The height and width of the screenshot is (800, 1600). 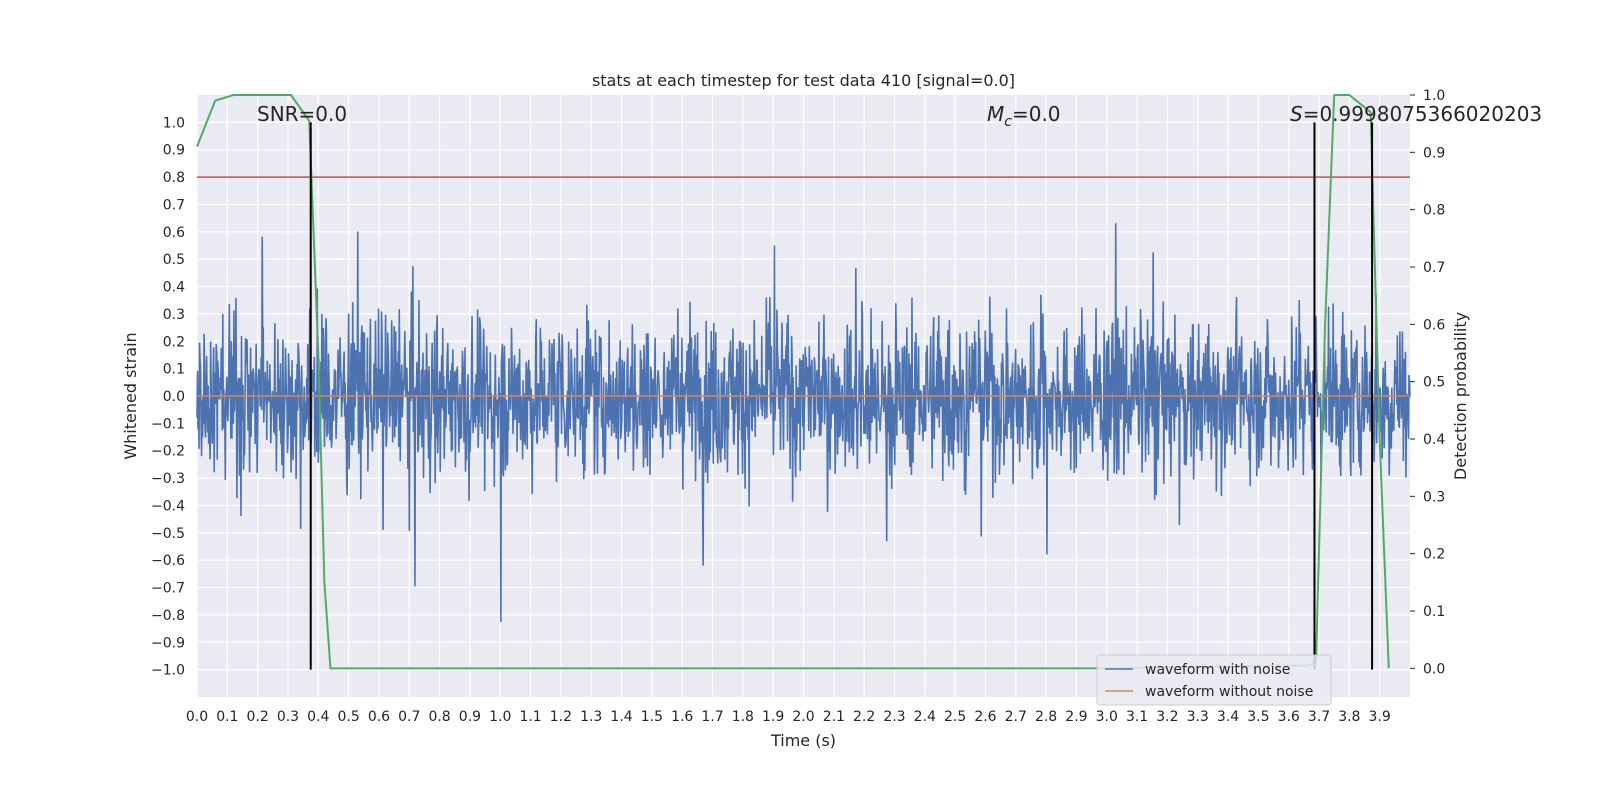 What do you see at coordinates (1016, 717) in the screenshot?
I see `x-tick-label: 2.7` at bounding box center [1016, 717].